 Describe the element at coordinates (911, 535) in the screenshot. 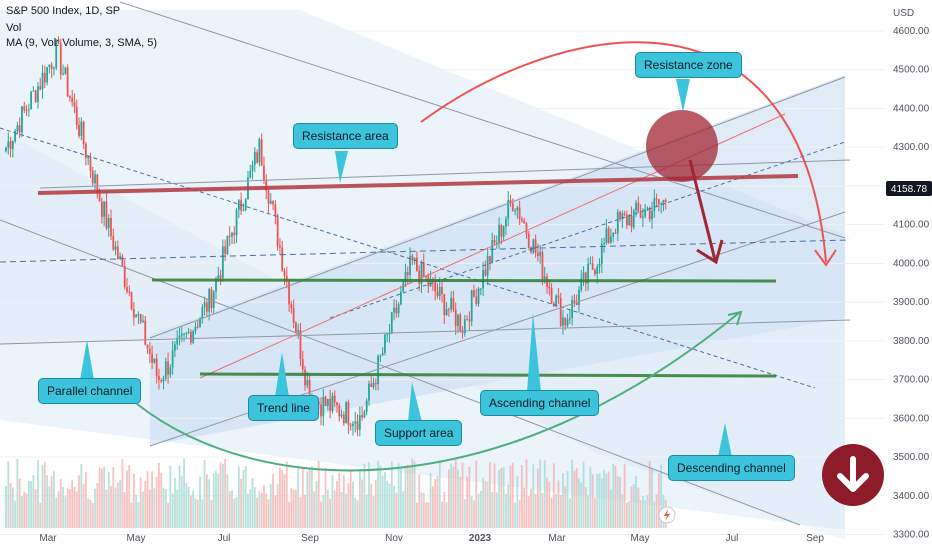

I see `y-tick-label: 3300.00` at that location.